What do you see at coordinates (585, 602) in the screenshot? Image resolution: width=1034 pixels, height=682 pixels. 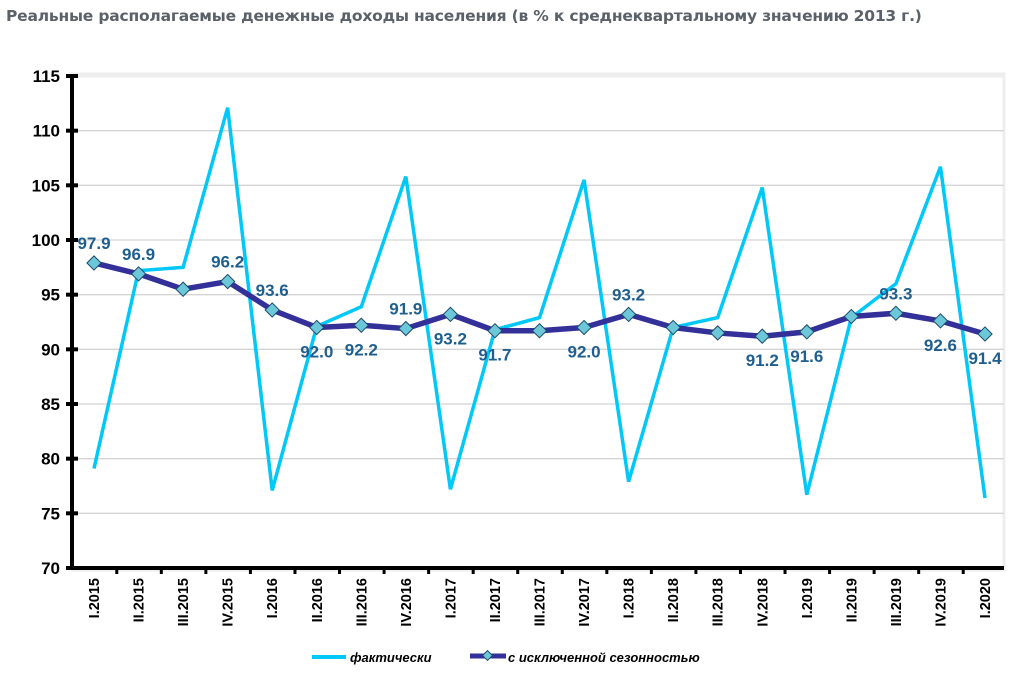 I see `x-tick-label: IV.2017` at bounding box center [585, 602].